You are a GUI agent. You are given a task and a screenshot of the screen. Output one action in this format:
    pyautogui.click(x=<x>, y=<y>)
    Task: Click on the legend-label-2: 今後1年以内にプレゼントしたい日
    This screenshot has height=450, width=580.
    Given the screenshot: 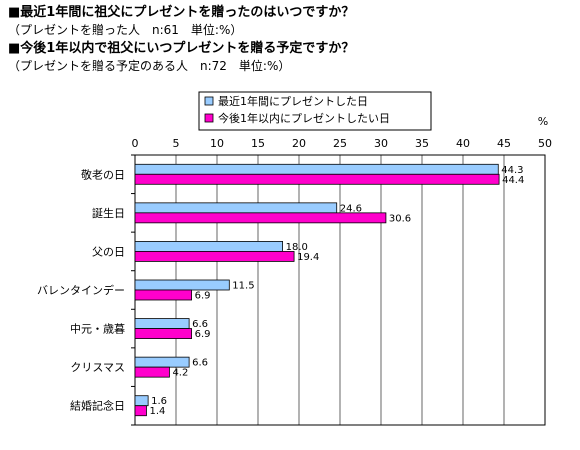 What is the action you would take?
    pyautogui.click(x=304, y=118)
    